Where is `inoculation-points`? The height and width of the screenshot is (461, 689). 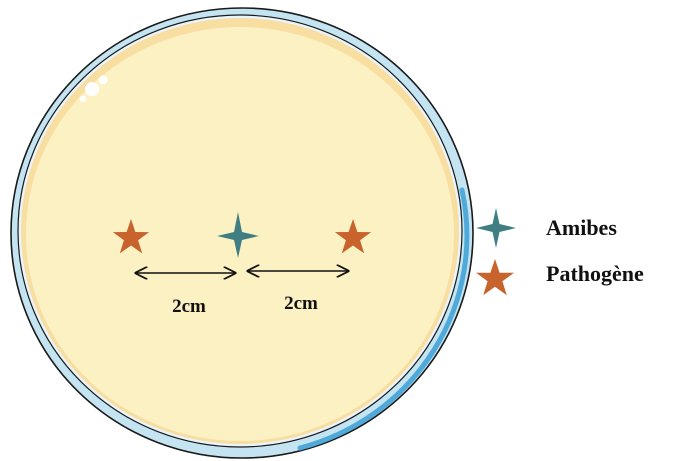
inoculation-points is located at coordinates (242, 235).